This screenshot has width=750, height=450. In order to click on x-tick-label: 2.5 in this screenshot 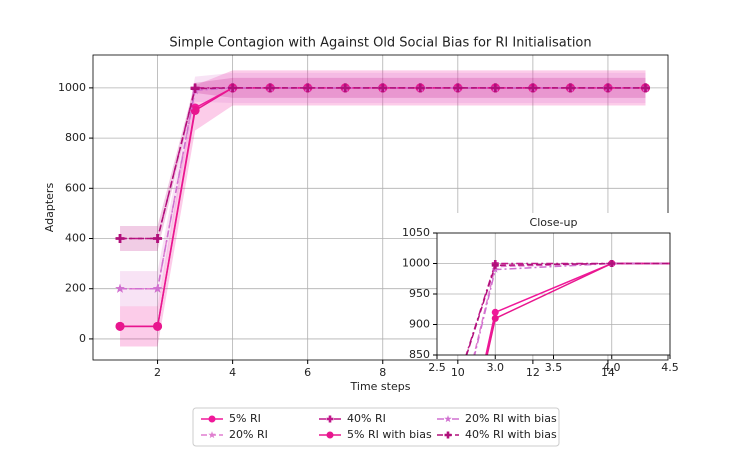, I will do `click(437, 367)`.